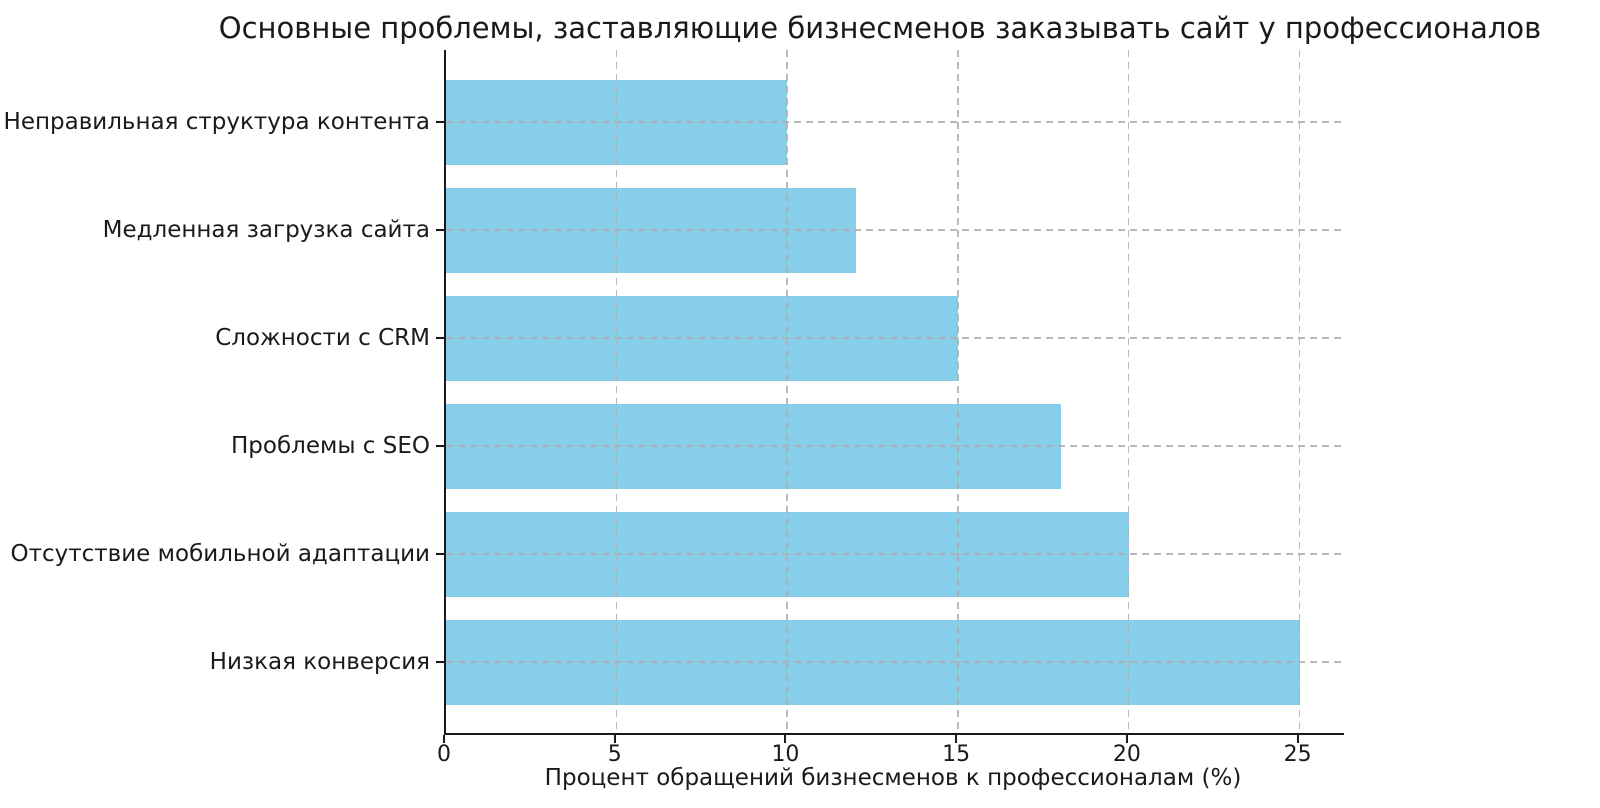  What do you see at coordinates (266, 230) in the screenshot?
I see `y-tick-label-2: Медленная загрузка сайта` at bounding box center [266, 230].